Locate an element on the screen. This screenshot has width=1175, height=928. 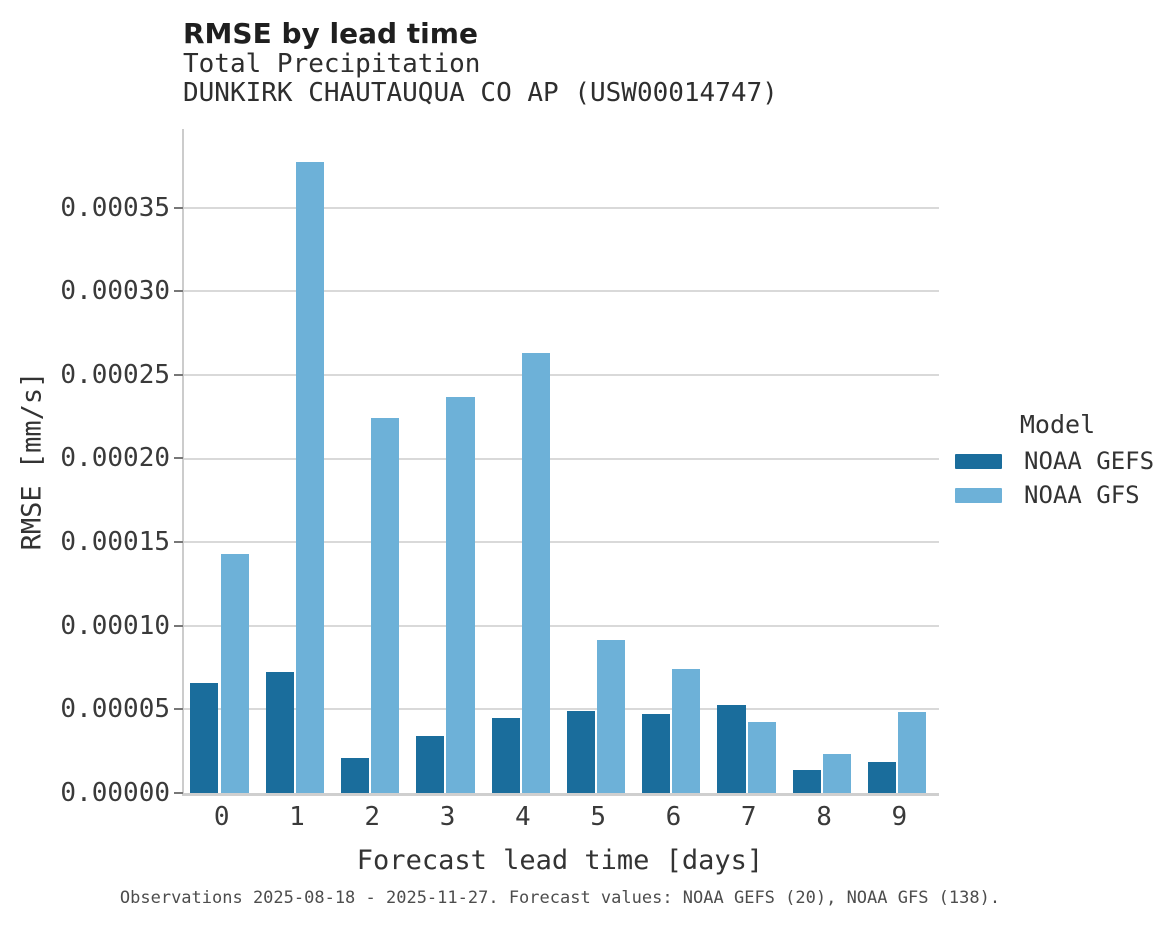
chart-subtitle-variable: Total Precipitation is located at coordinates (332, 64).